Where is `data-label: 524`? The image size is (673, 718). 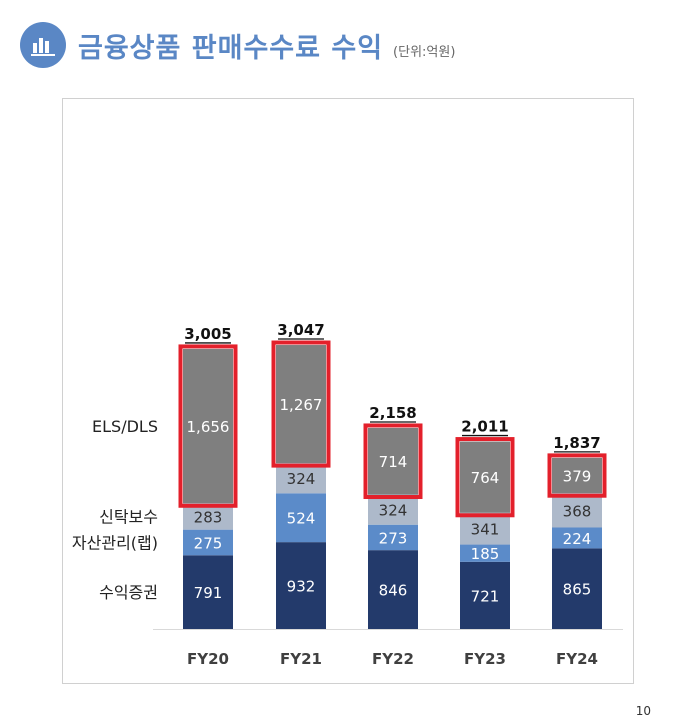 data-label: 524 is located at coordinates (301, 519).